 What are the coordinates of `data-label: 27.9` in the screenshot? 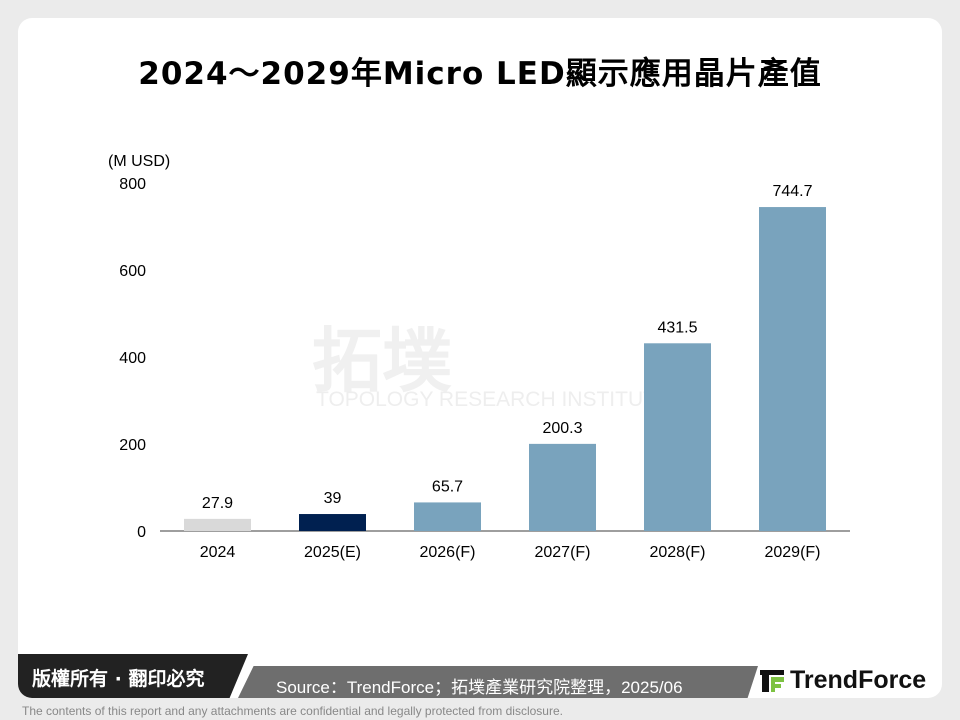 It's located at (217, 503).